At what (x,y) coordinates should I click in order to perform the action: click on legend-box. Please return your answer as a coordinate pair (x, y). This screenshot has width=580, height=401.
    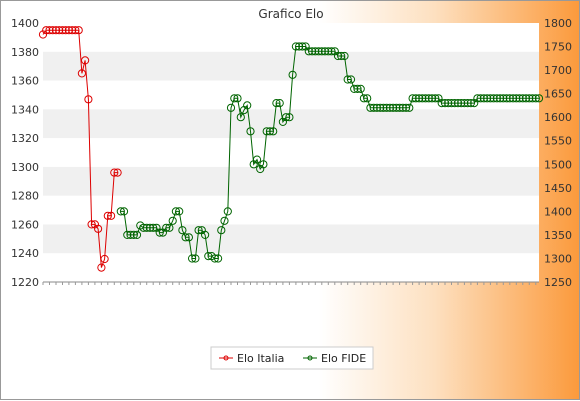
    Looking at the image, I should click on (292, 358).